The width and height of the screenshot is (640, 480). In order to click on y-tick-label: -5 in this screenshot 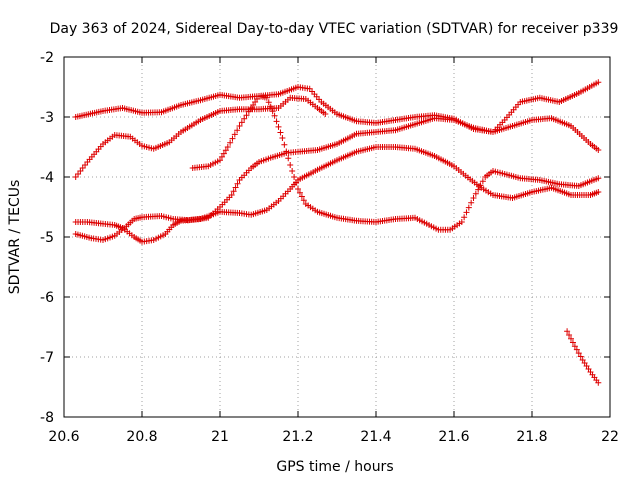, I will do `click(47, 238)`.